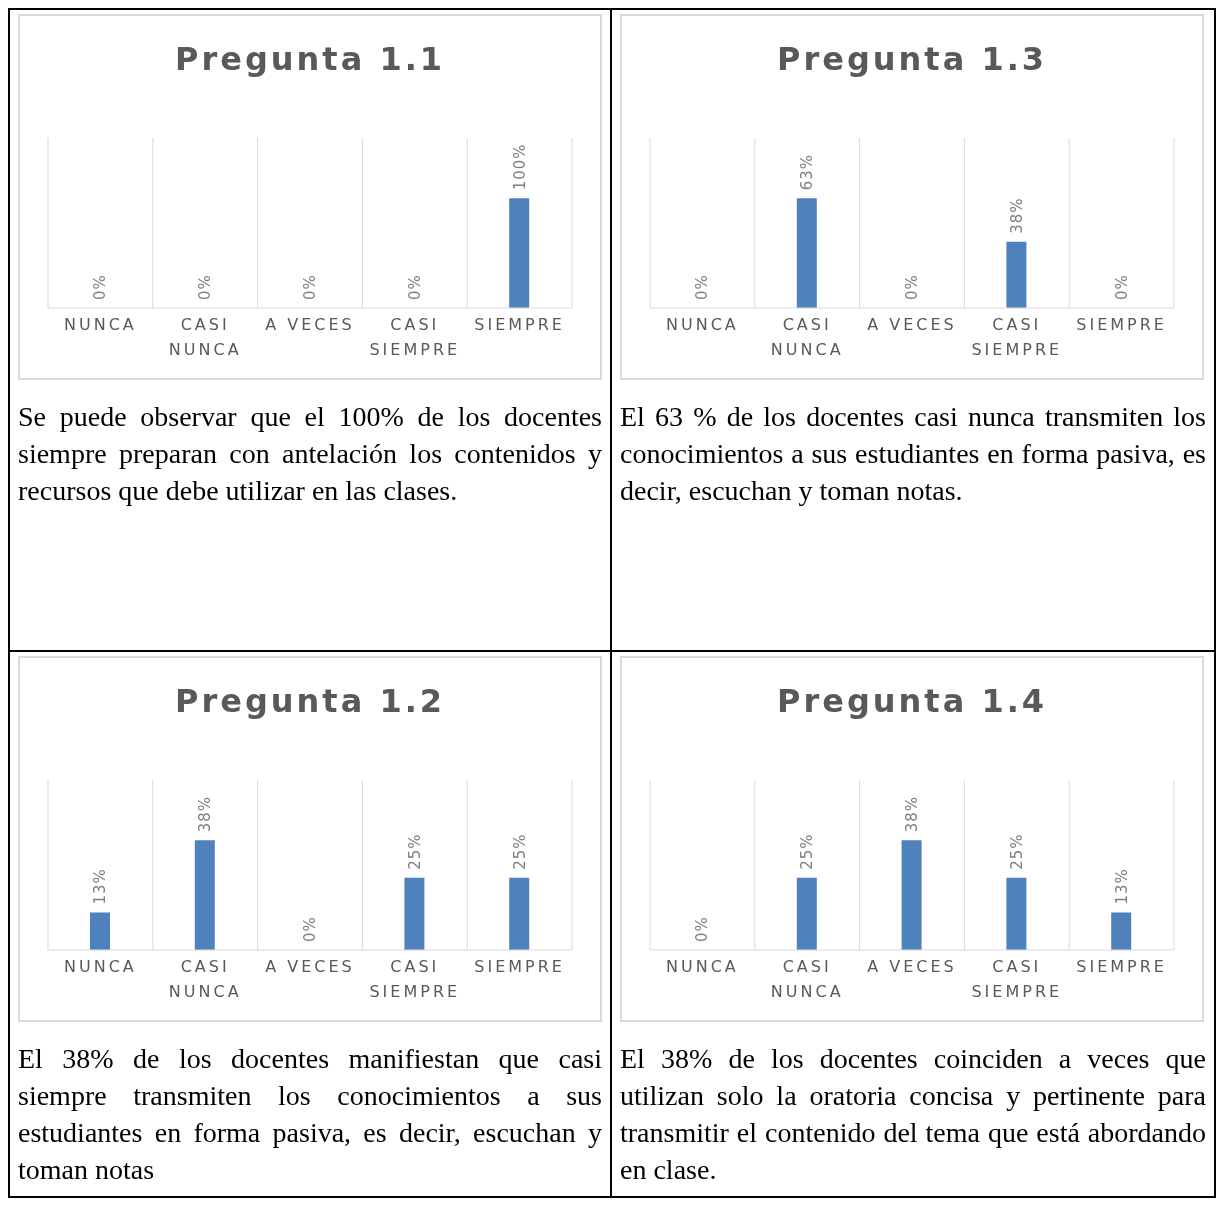 The image size is (1227, 1222). What do you see at coordinates (310, 1114) in the screenshot?
I see `text: El 38% de los docentes manifiestan que casi siempre transmiten los conocimientos a sus estudiantes en forma pasiva, es decir, escuchan y toman notas` at bounding box center [310, 1114].